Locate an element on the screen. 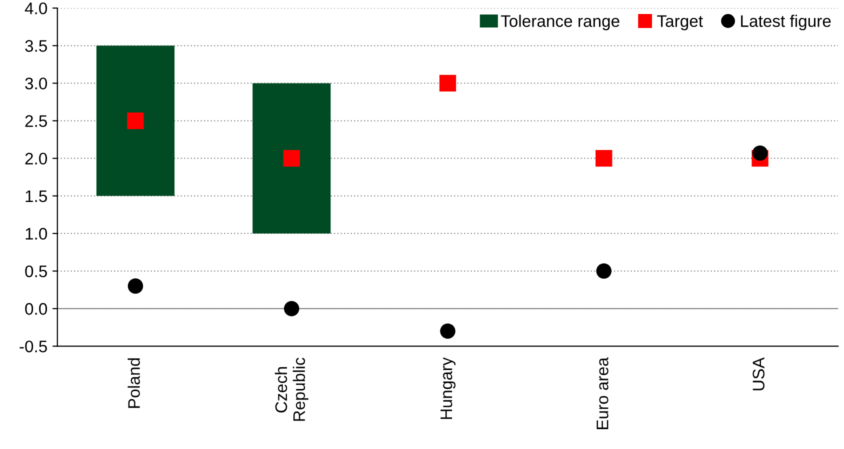 The width and height of the screenshot is (844, 449). legend-label: Latest figure is located at coordinates (786, 22).